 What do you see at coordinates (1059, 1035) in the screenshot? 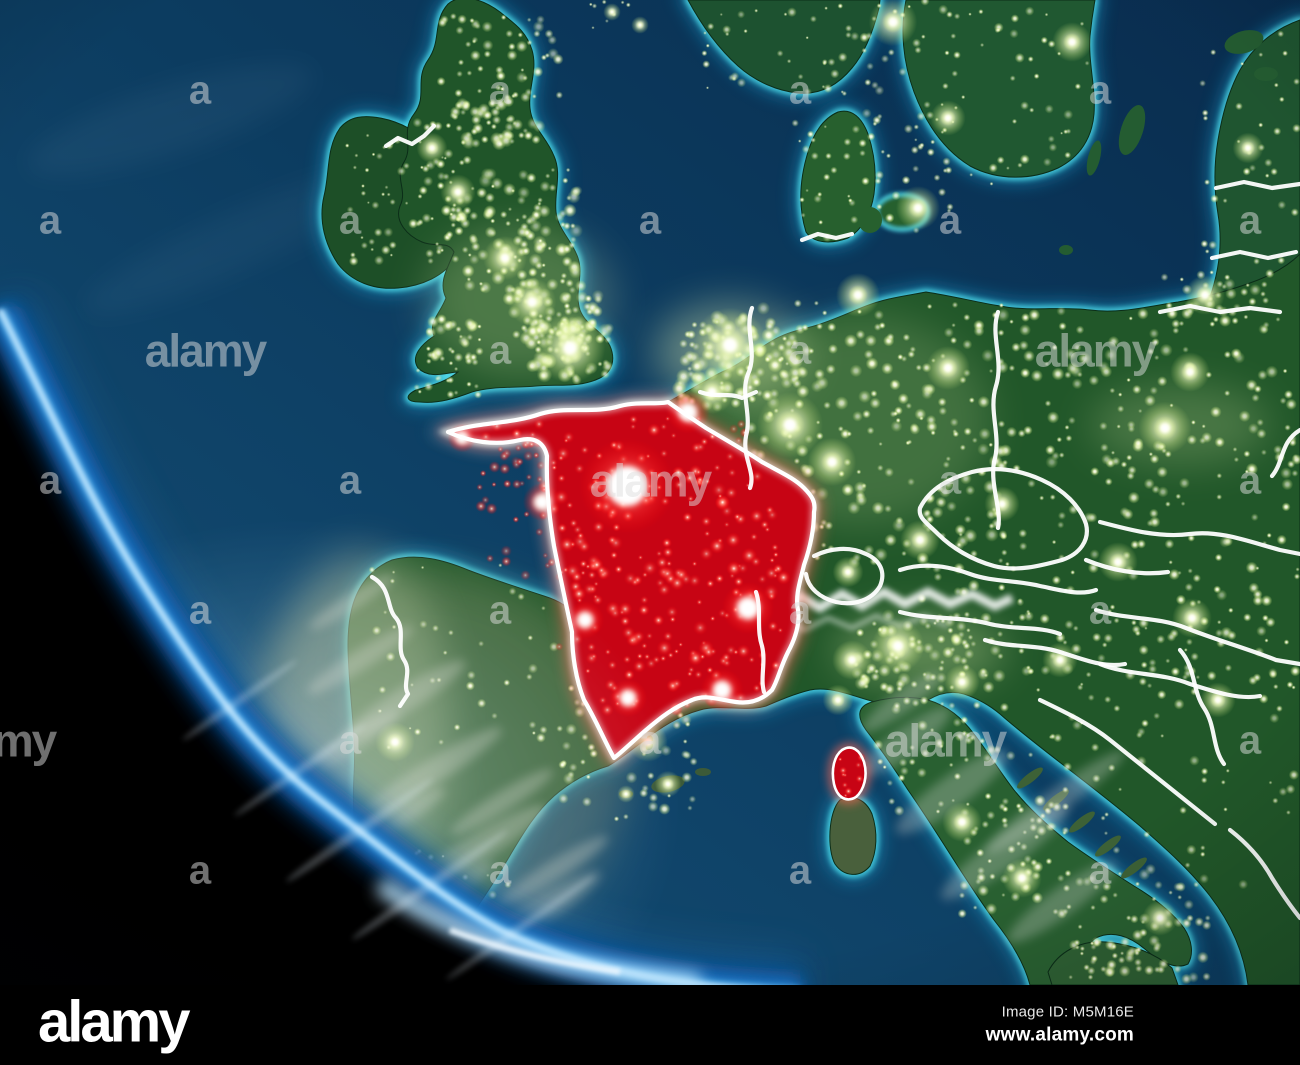
I see `alamy-url: www.alamy.com` at bounding box center [1059, 1035].